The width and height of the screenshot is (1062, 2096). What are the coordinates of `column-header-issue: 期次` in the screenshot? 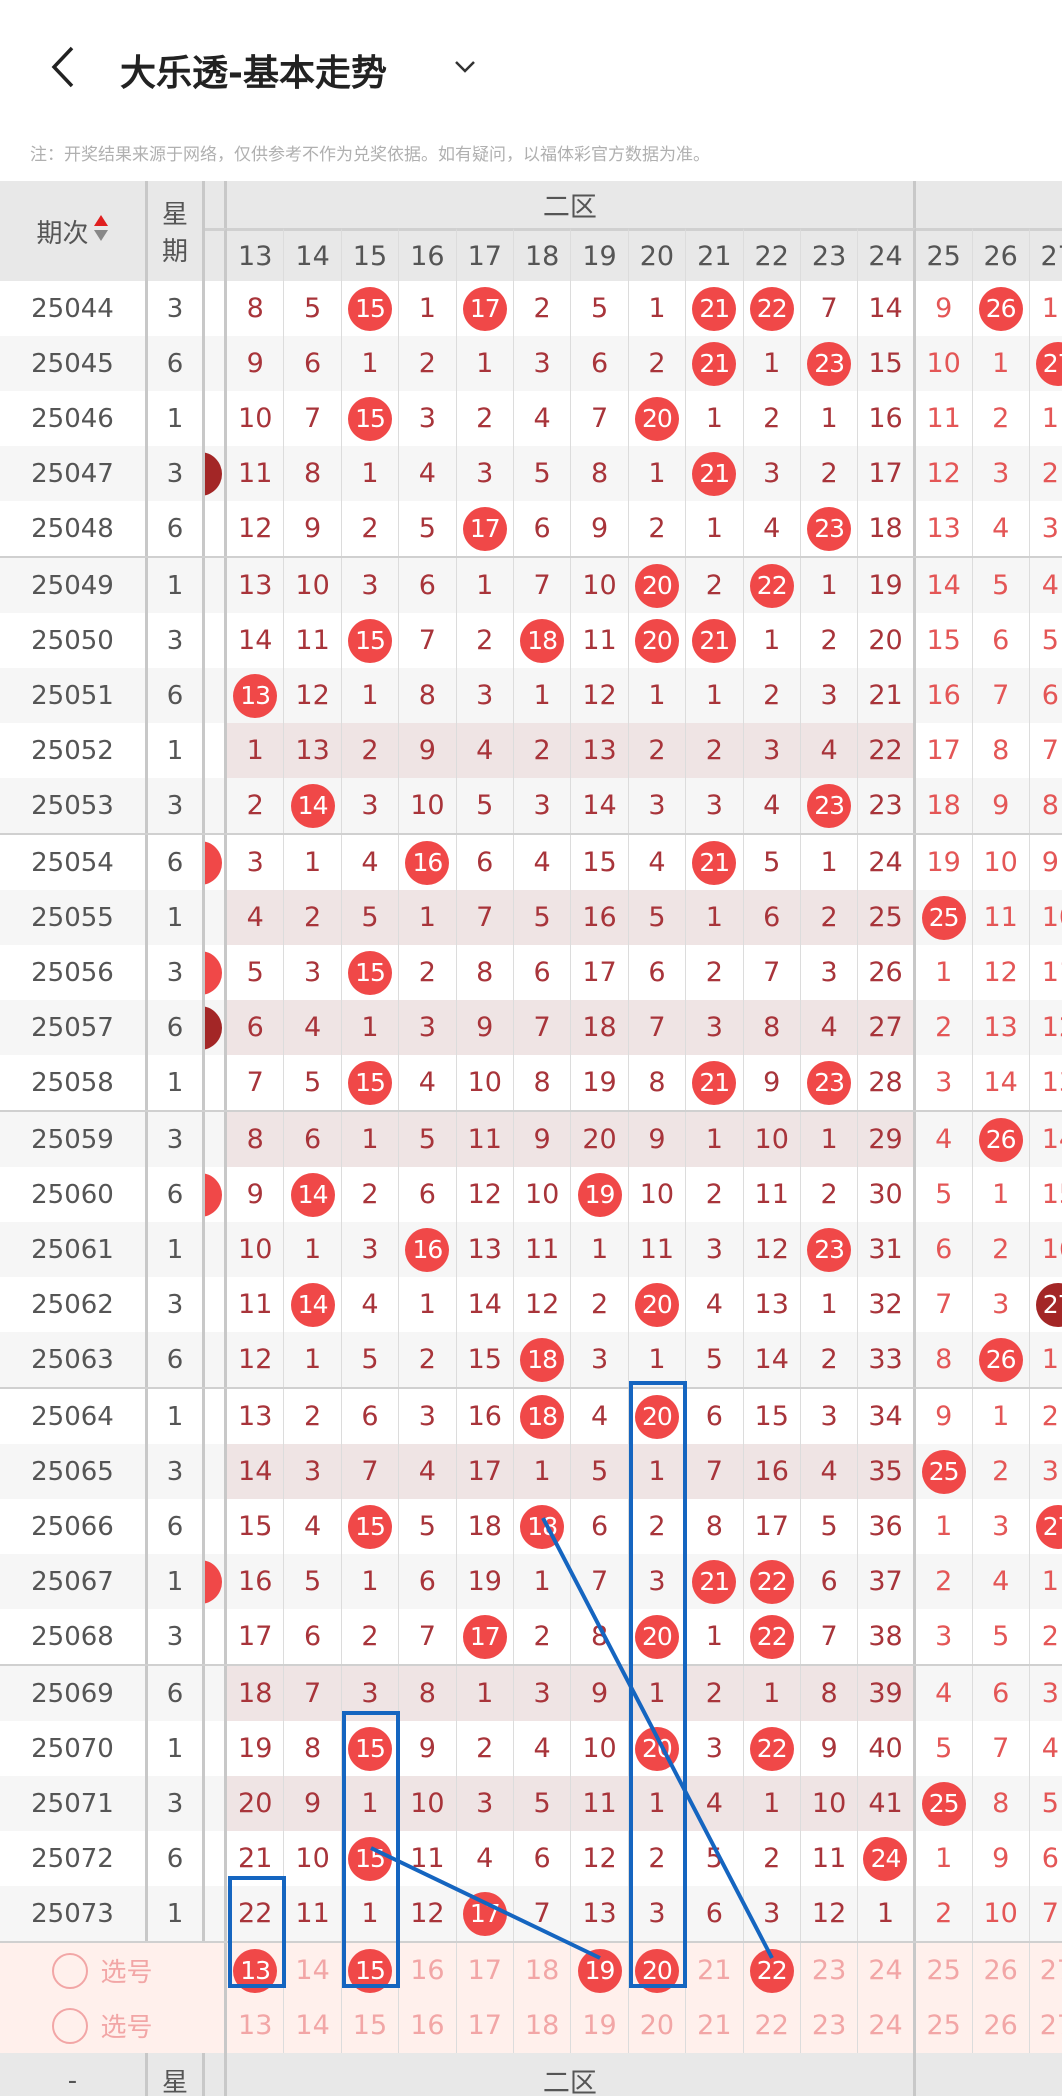 It's located at (74, 231).